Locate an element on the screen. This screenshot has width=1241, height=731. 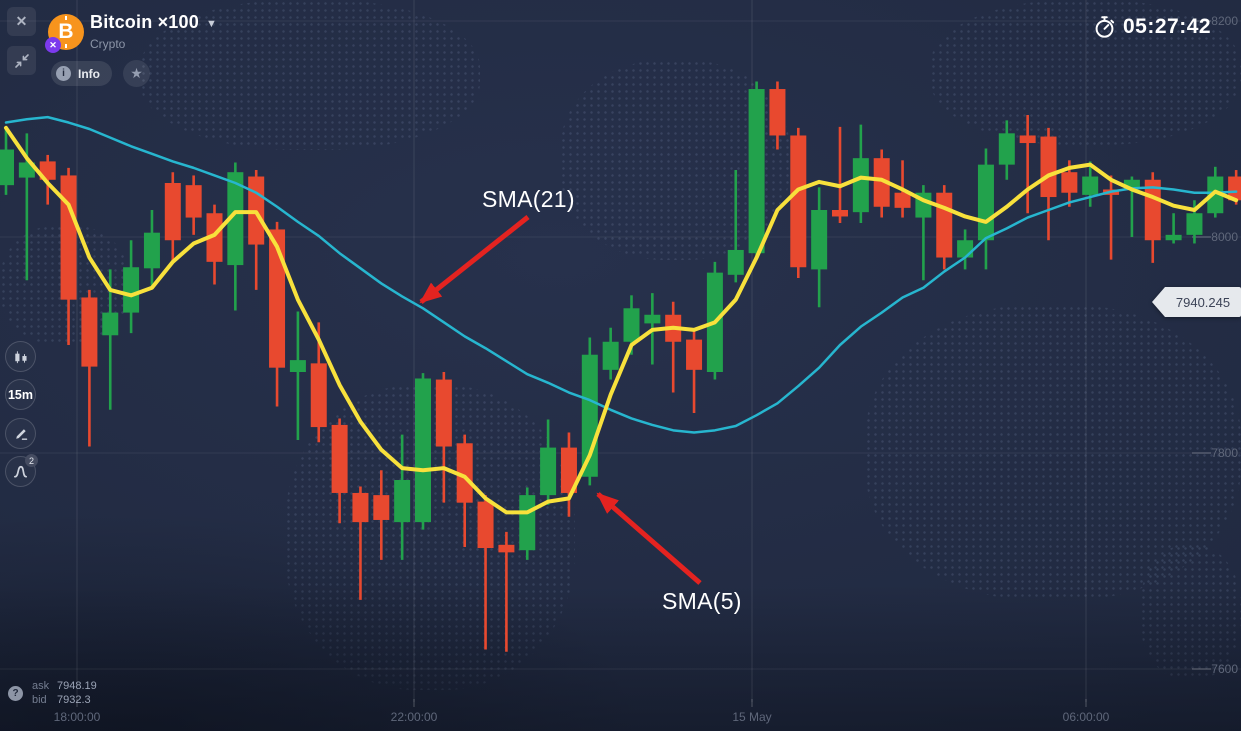
collapse-arrows-icon is located at coordinates (21, 60).